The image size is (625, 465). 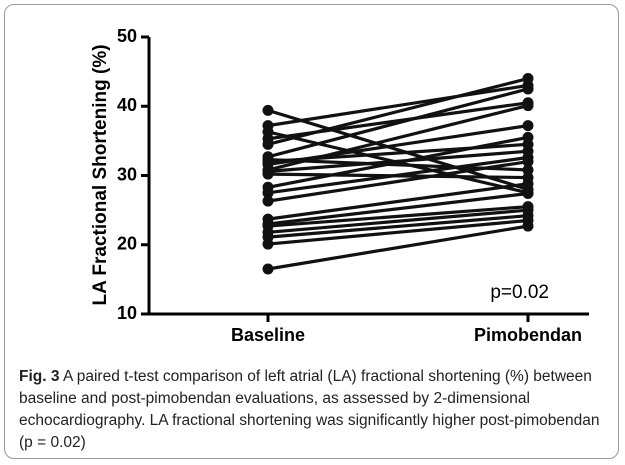 What do you see at coordinates (127, 36) in the screenshot?
I see `y-tick-label: 50` at bounding box center [127, 36].